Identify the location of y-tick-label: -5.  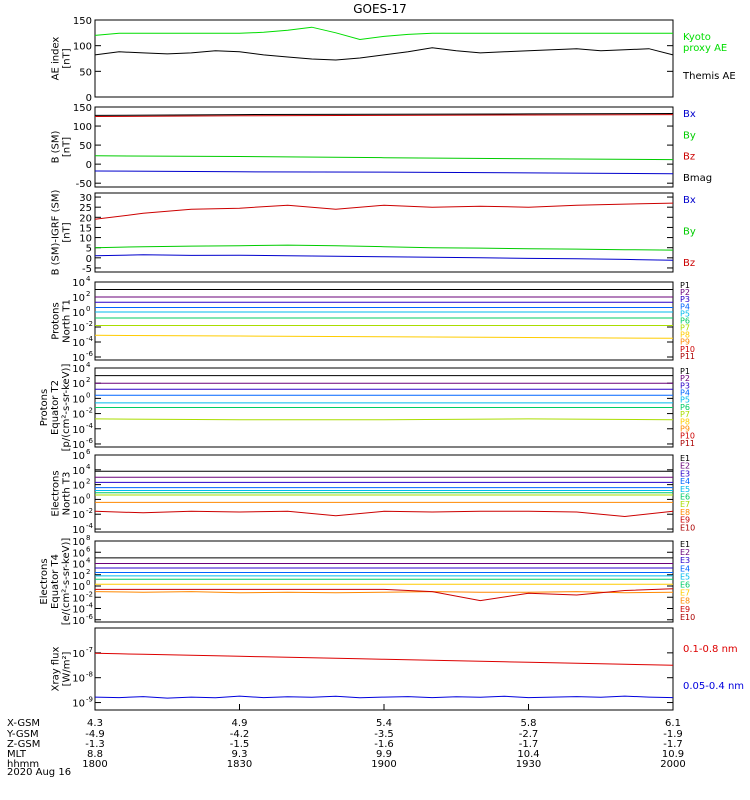
(87, 269).